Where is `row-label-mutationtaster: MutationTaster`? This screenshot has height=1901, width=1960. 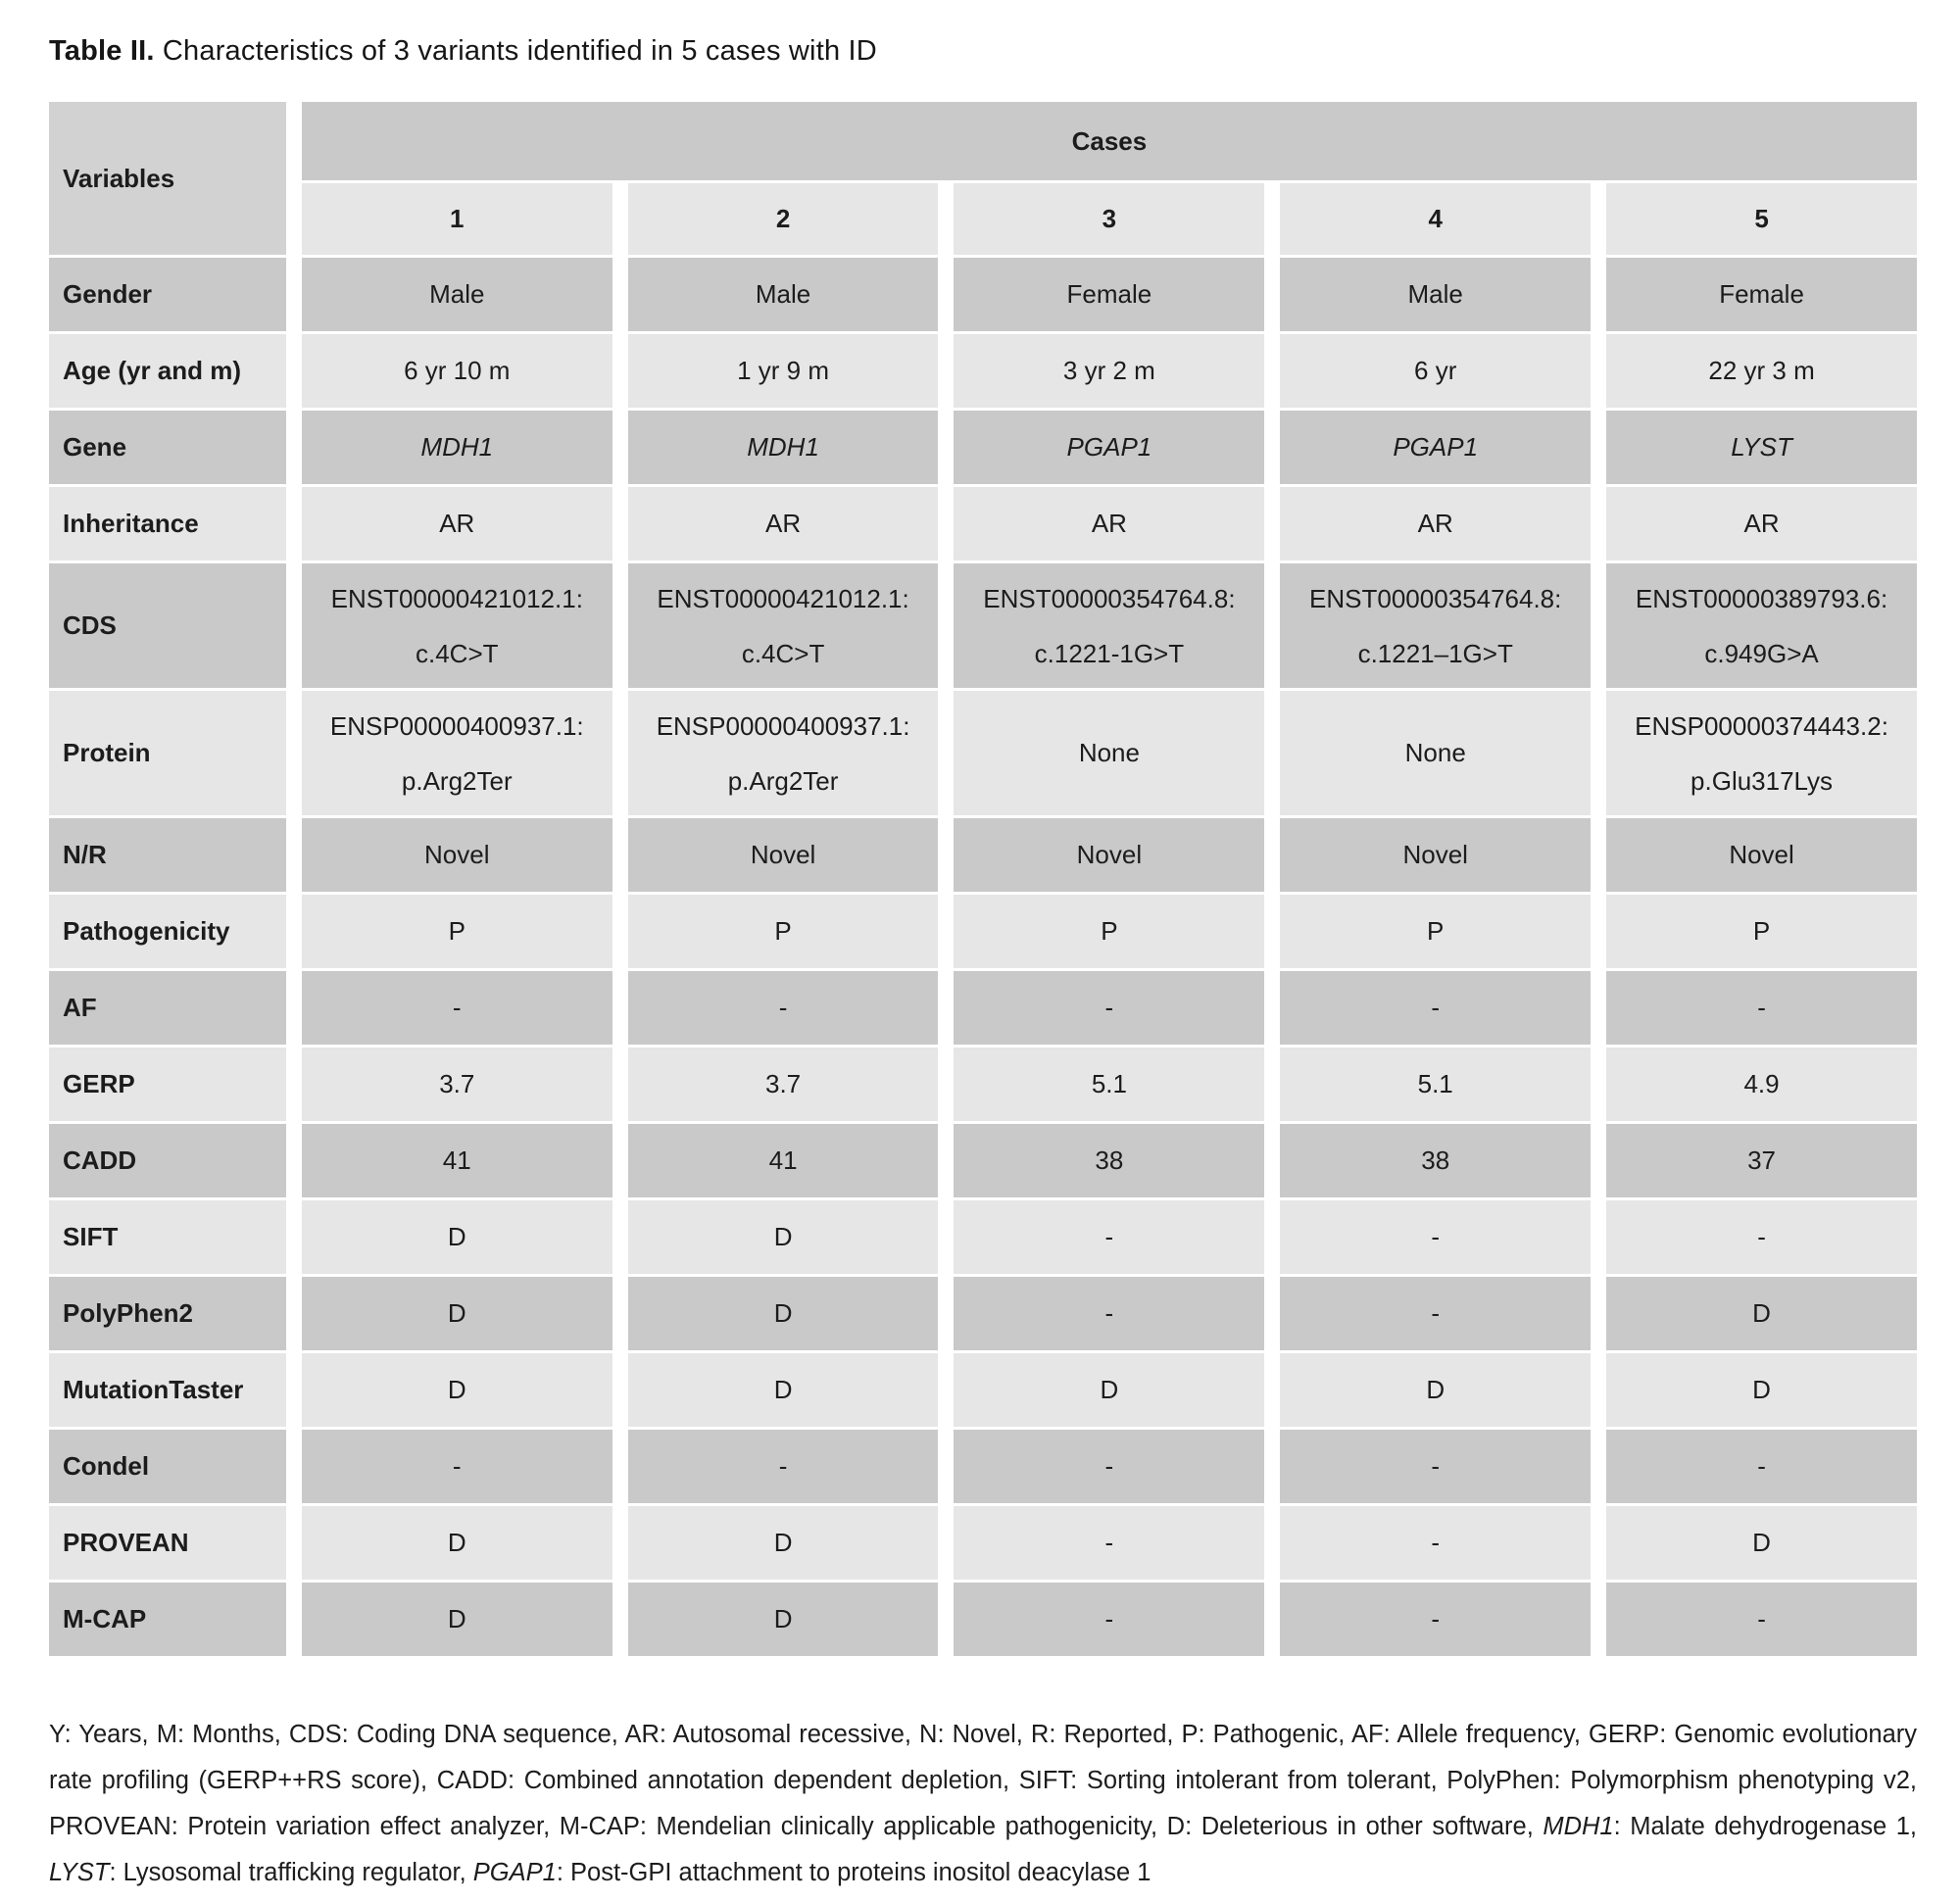 row-label-mutationtaster: MutationTaster is located at coordinates (167, 1390).